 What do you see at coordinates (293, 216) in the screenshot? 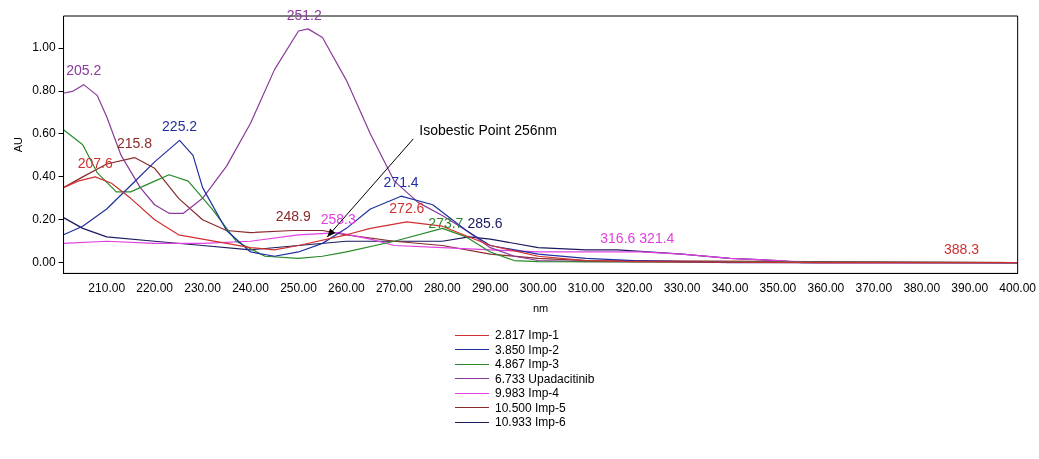
I see `annotation: 248.9` at bounding box center [293, 216].